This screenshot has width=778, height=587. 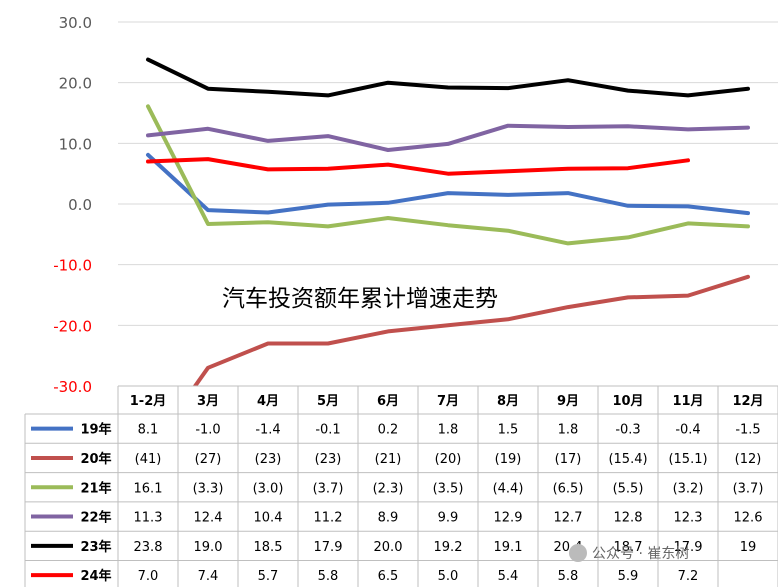 I want to click on data-label: 19.2, so click(x=448, y=547).